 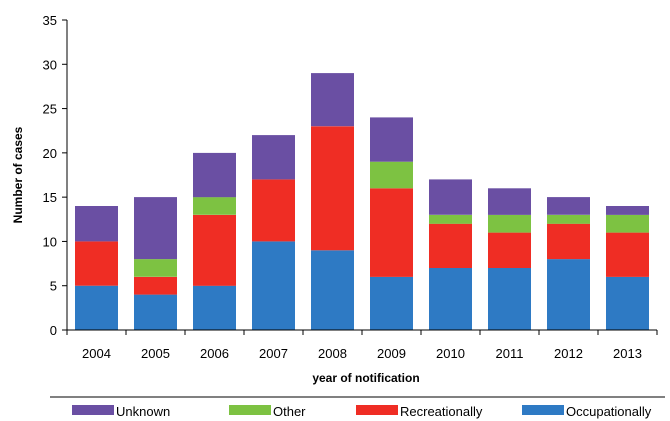 I want to click on bar-other-2006, so click(x=214, y=206).